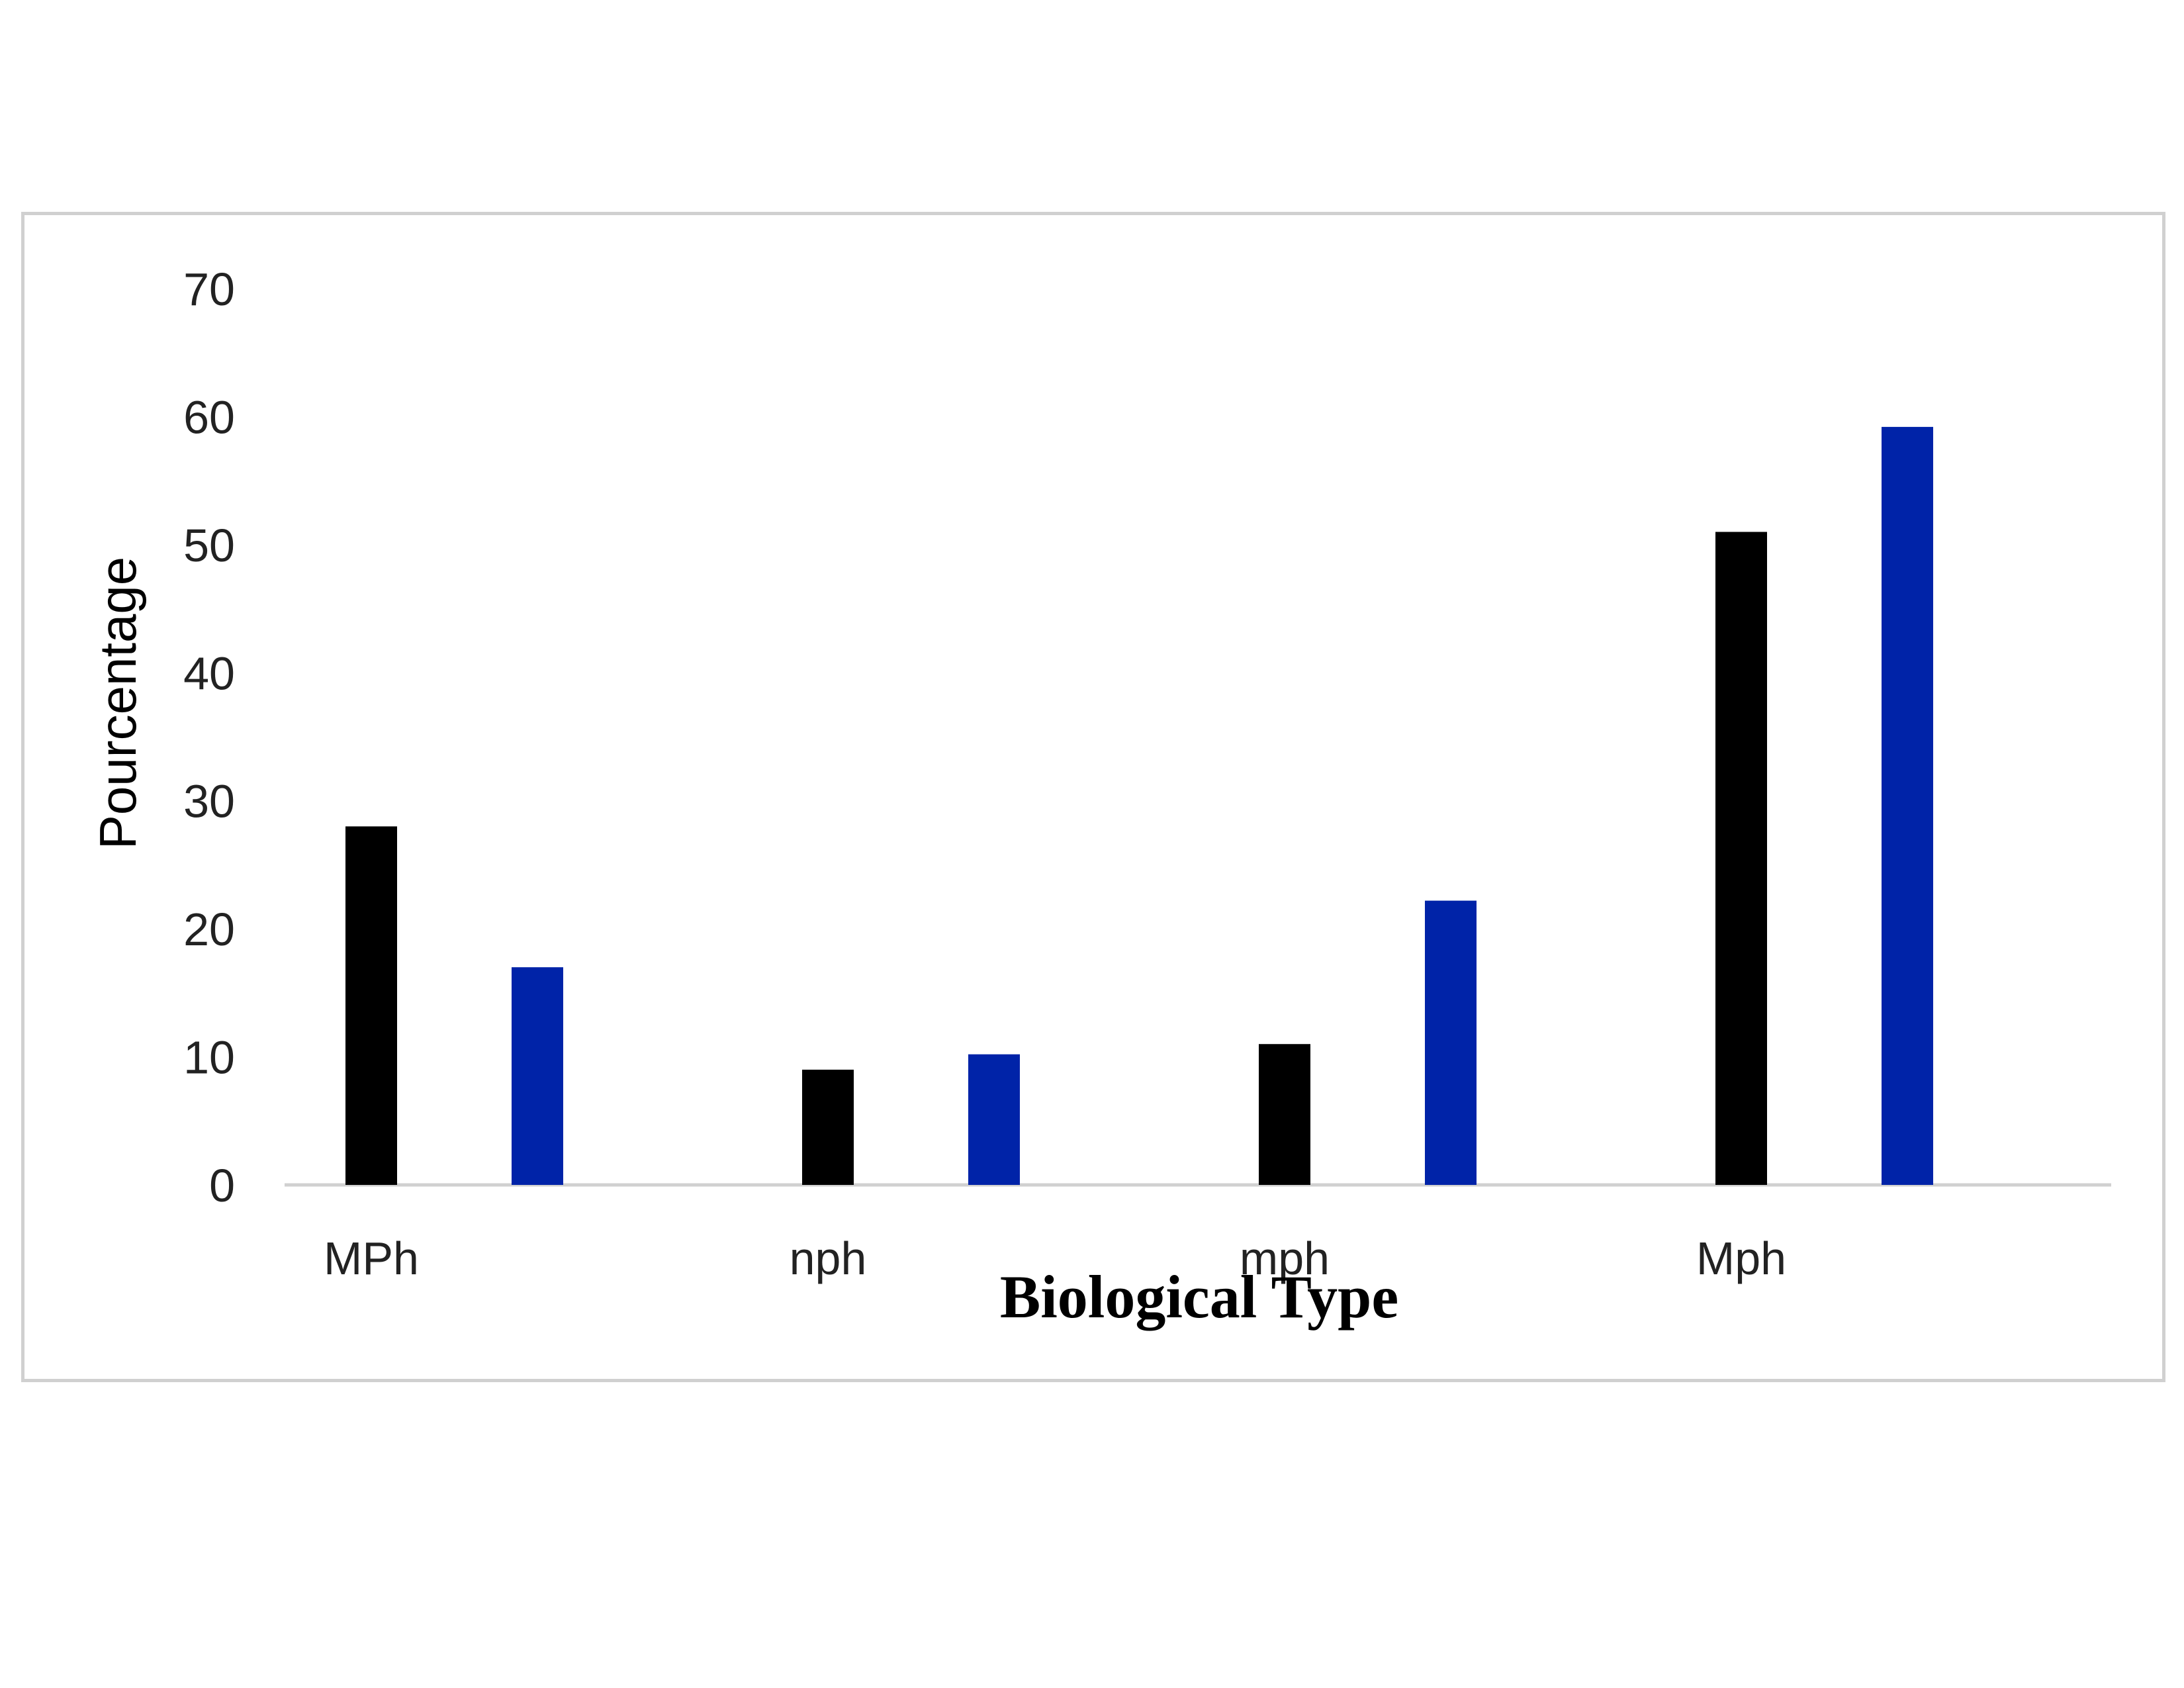 The width and height of the screenshot is (2184, 1688). I want to click on x-category-label: Mph, so click(1741, 1258).